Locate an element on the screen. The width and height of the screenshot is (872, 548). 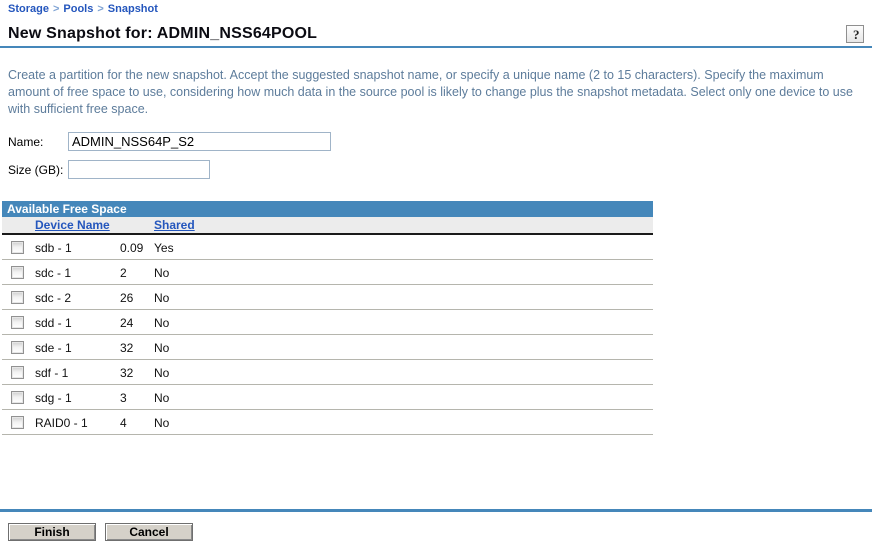
title-divider is located at coordinates (436, 47).